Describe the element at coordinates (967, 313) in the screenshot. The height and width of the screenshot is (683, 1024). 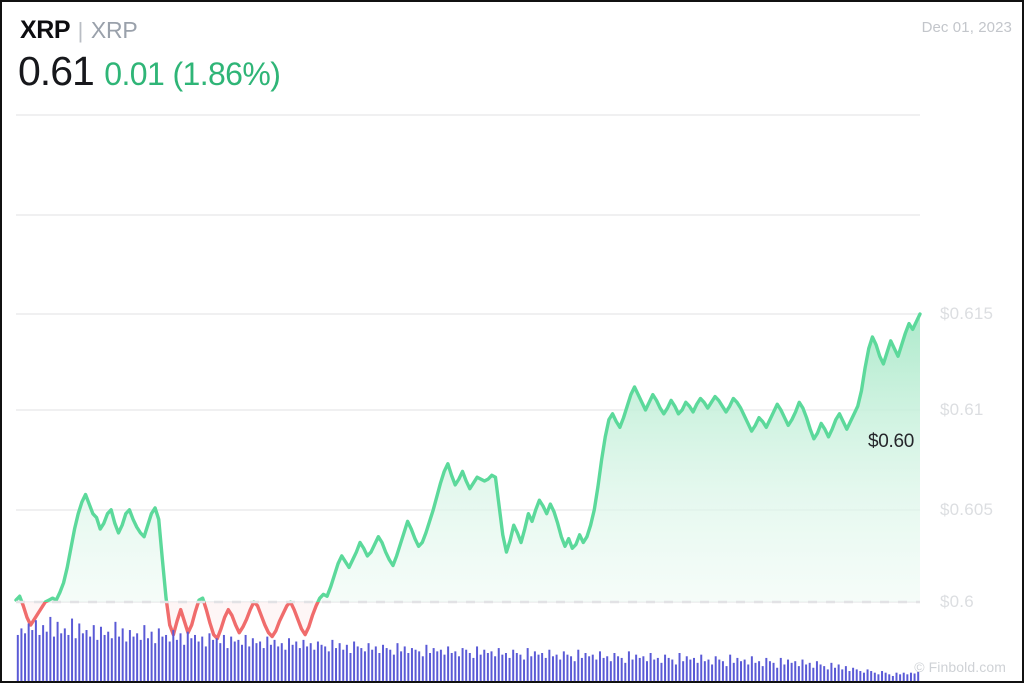
I see `y-tick-label: $0.615` at that location.